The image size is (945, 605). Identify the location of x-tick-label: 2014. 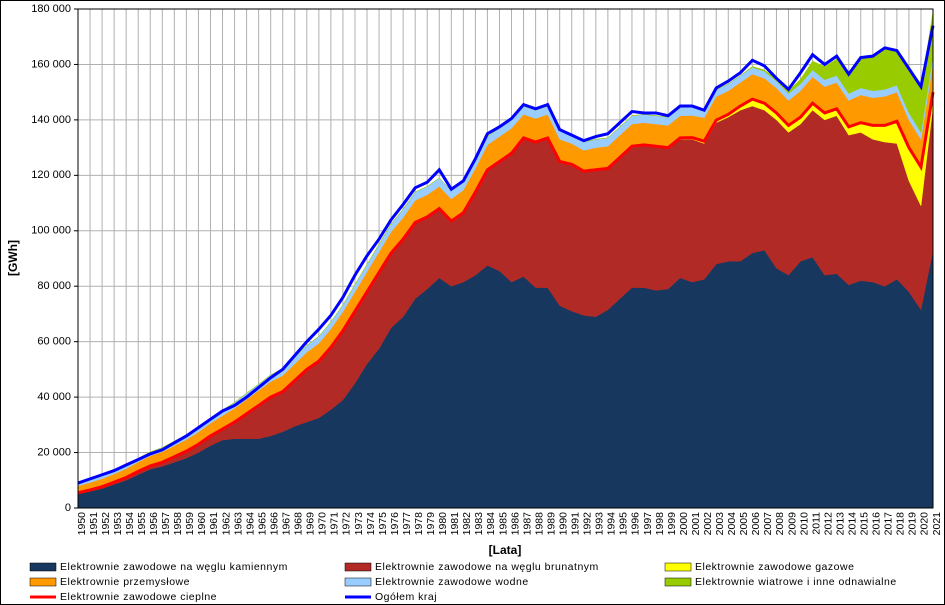
(852, 524).